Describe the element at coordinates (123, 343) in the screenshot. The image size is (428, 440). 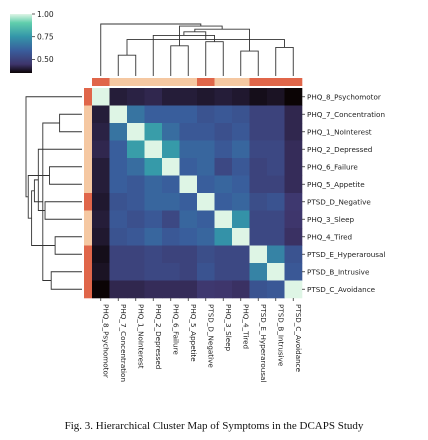
I see `column-tick-label: PHQ_7_Concentration` at that location.